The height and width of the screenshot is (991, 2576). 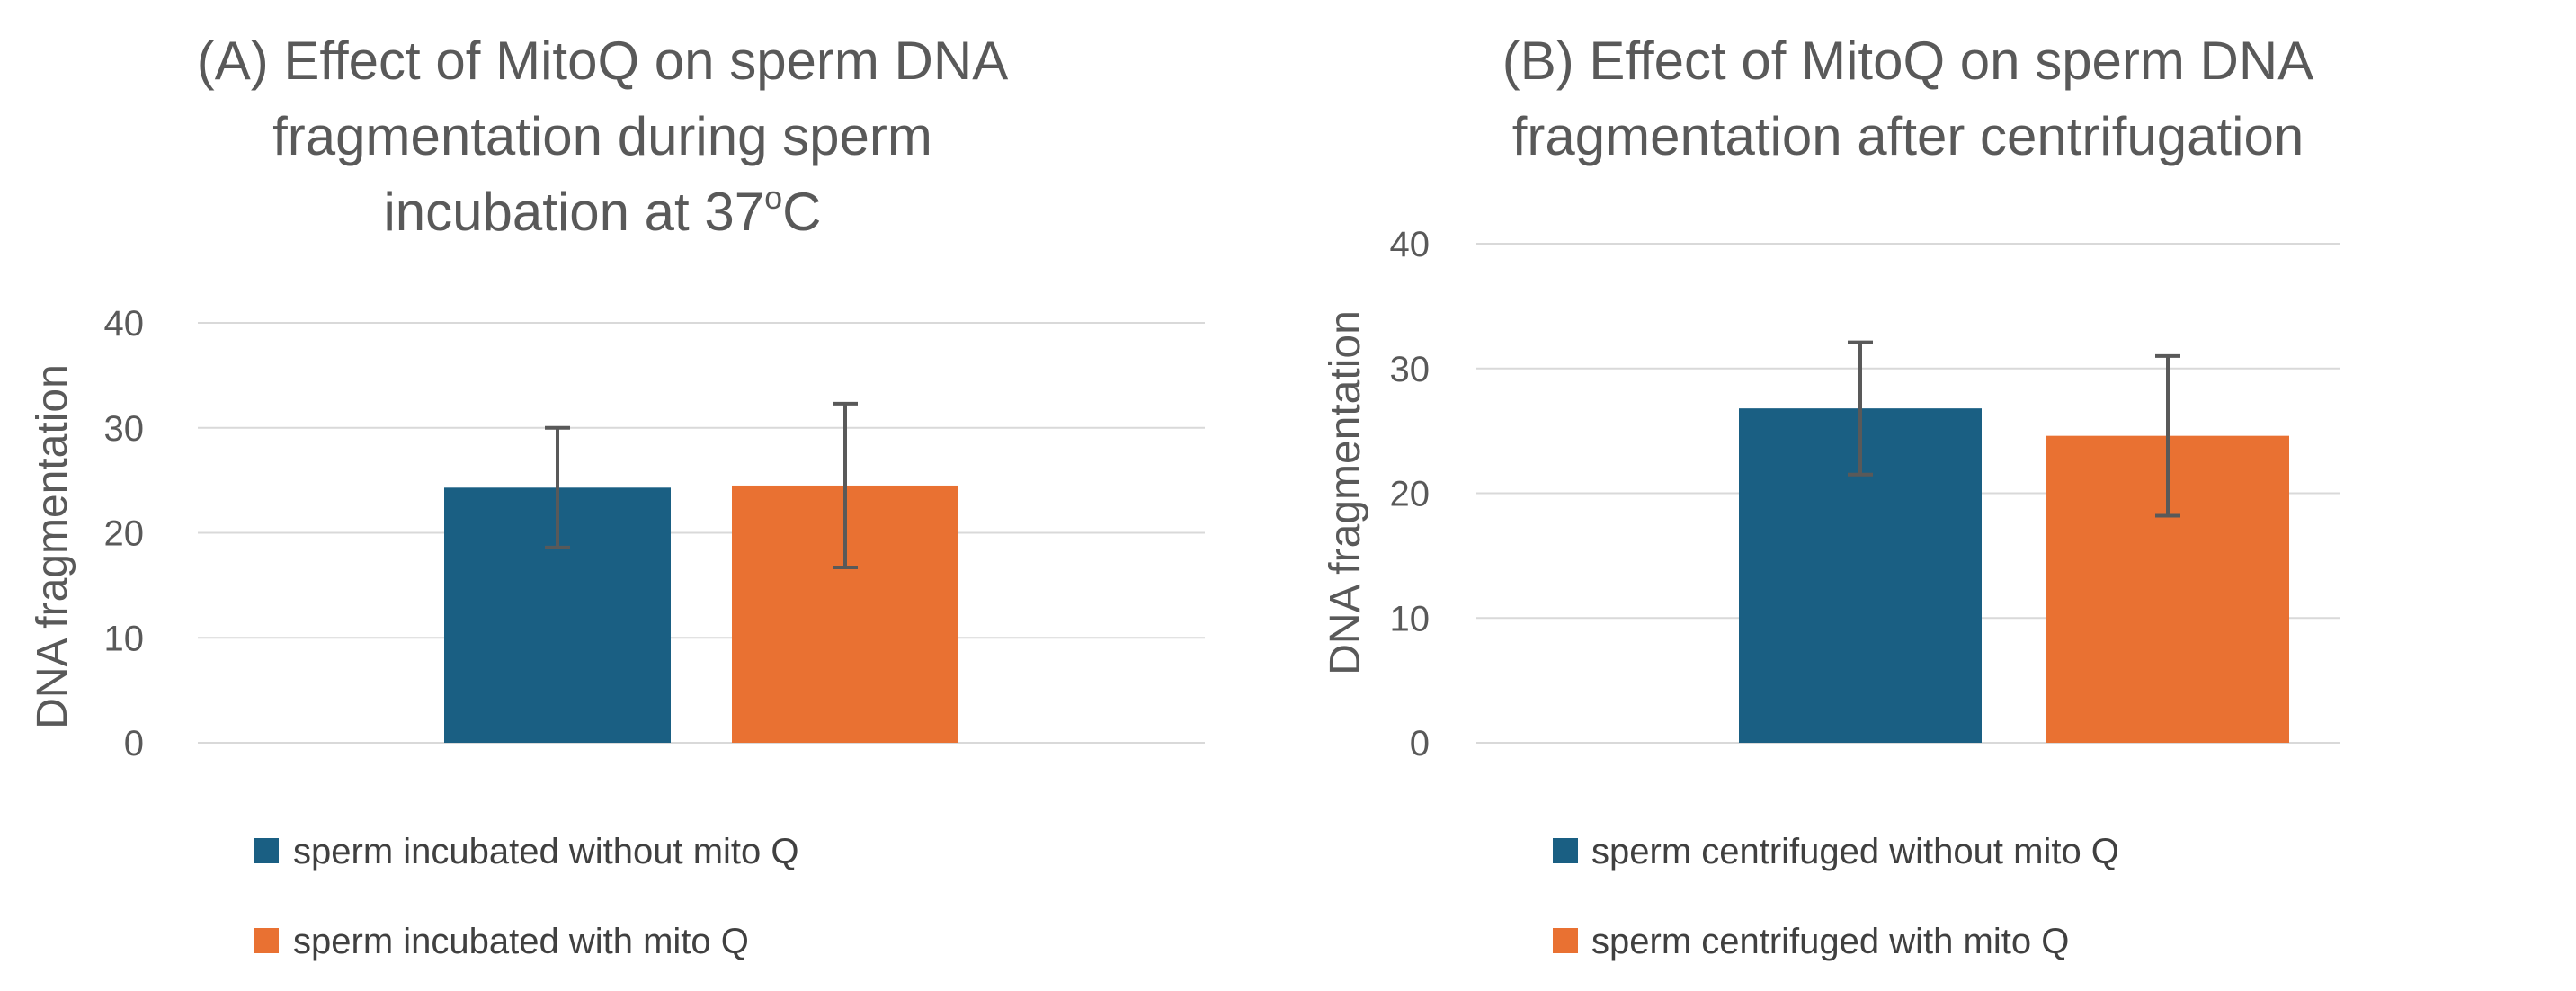 What do you see at coordinates (557, 487) in the screenshot?
I see `error-bar-incubated-without-mitoq` at bounding box center [557, 487].